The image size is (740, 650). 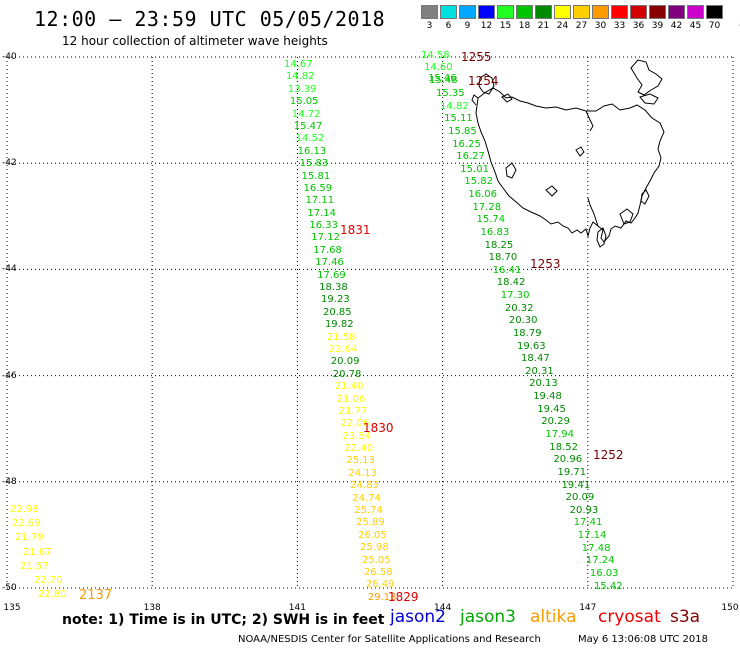 I want to click on wave-value: 19.63, so click(x=531, y=346).